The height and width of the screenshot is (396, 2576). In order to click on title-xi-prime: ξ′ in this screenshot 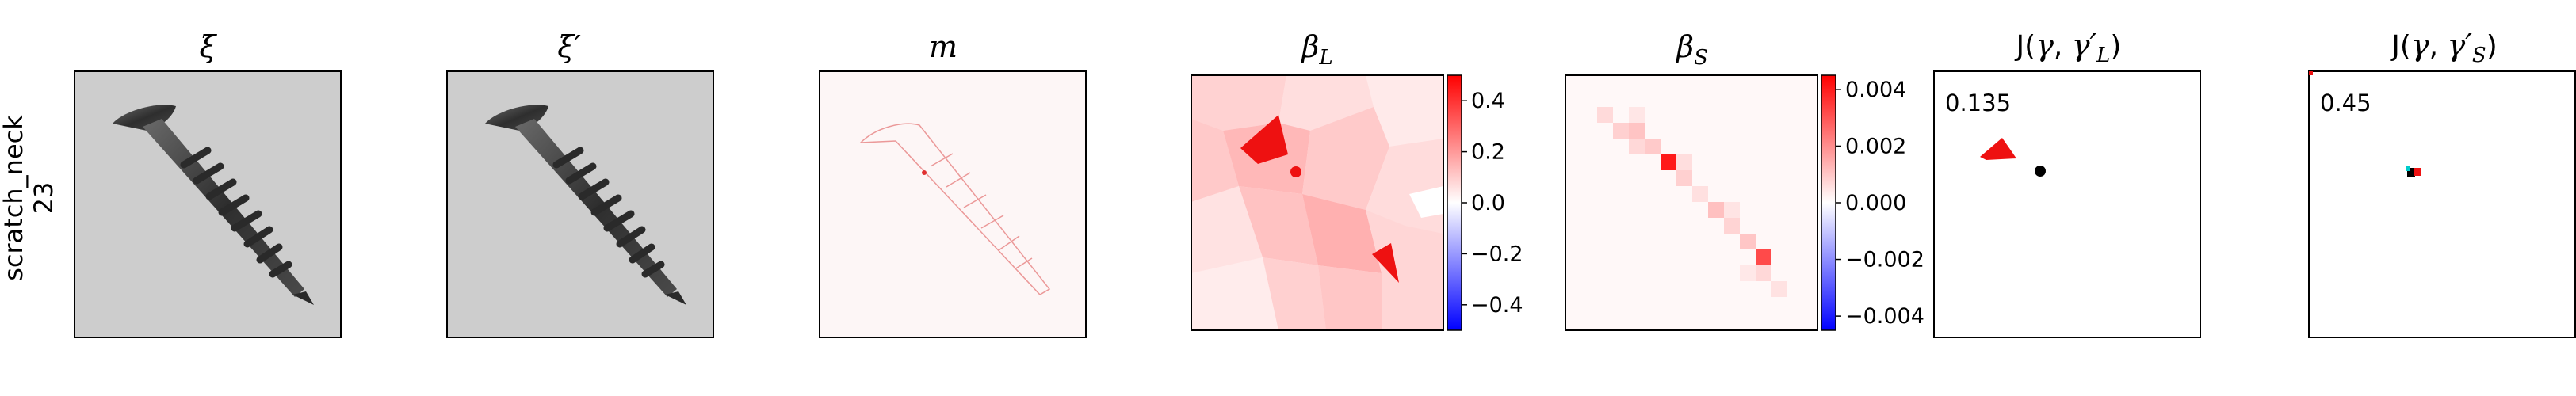, I will do `click(569, 46)`.